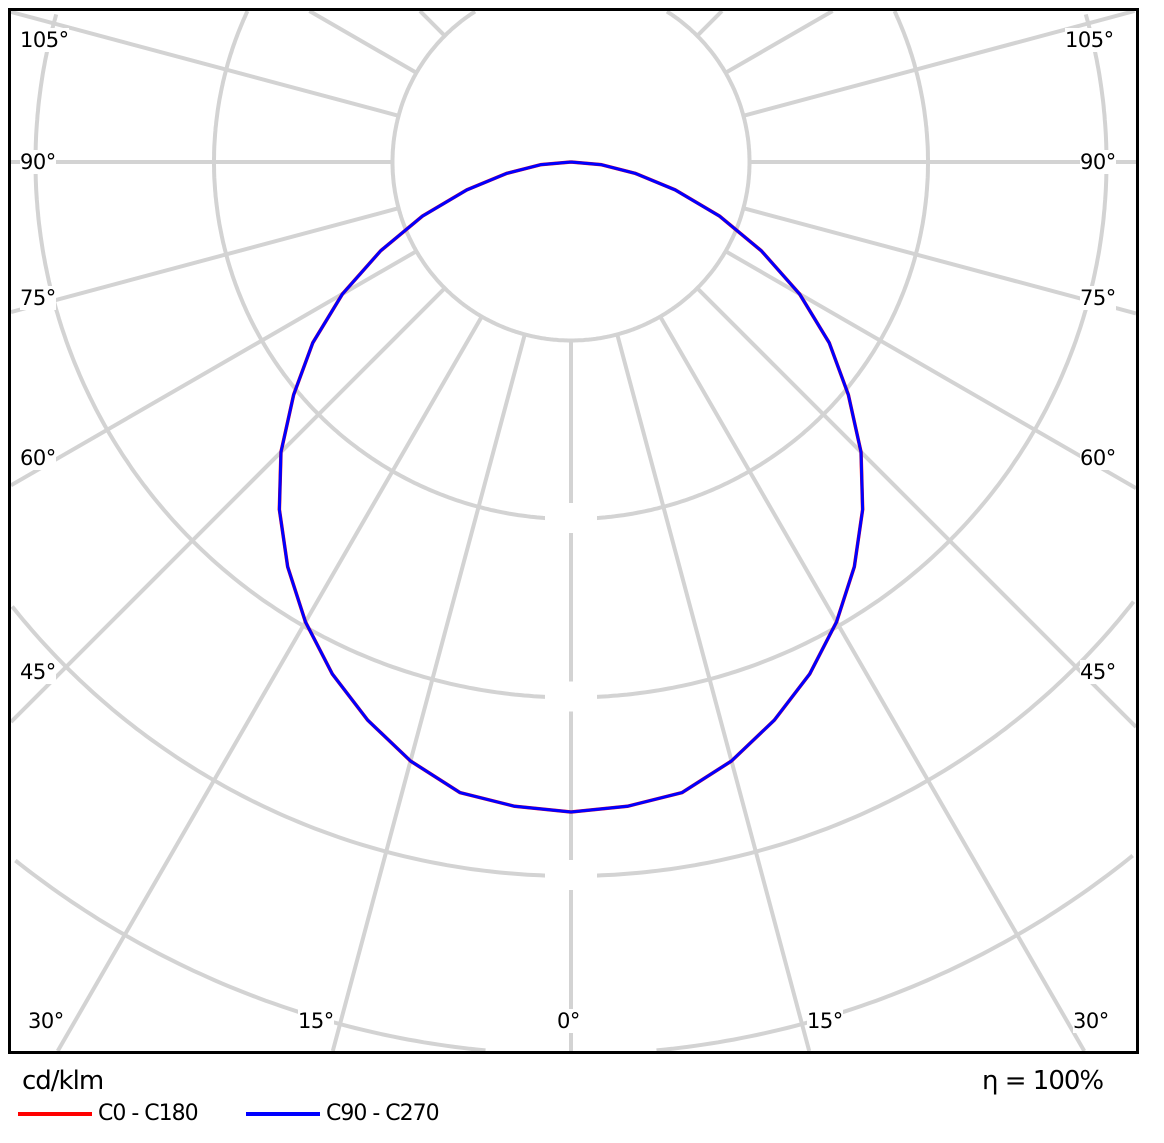  Describe the element at coordinates (383, 1113) in the screenshot. I see `legend-label: C90 - C270` at that location.